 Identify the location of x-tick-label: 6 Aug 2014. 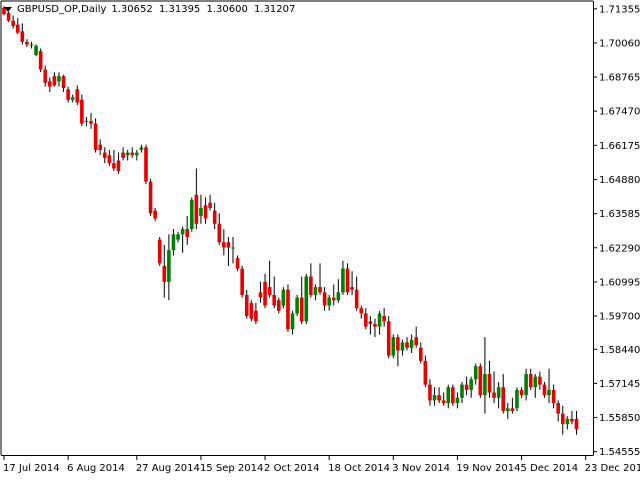
(96, 468).